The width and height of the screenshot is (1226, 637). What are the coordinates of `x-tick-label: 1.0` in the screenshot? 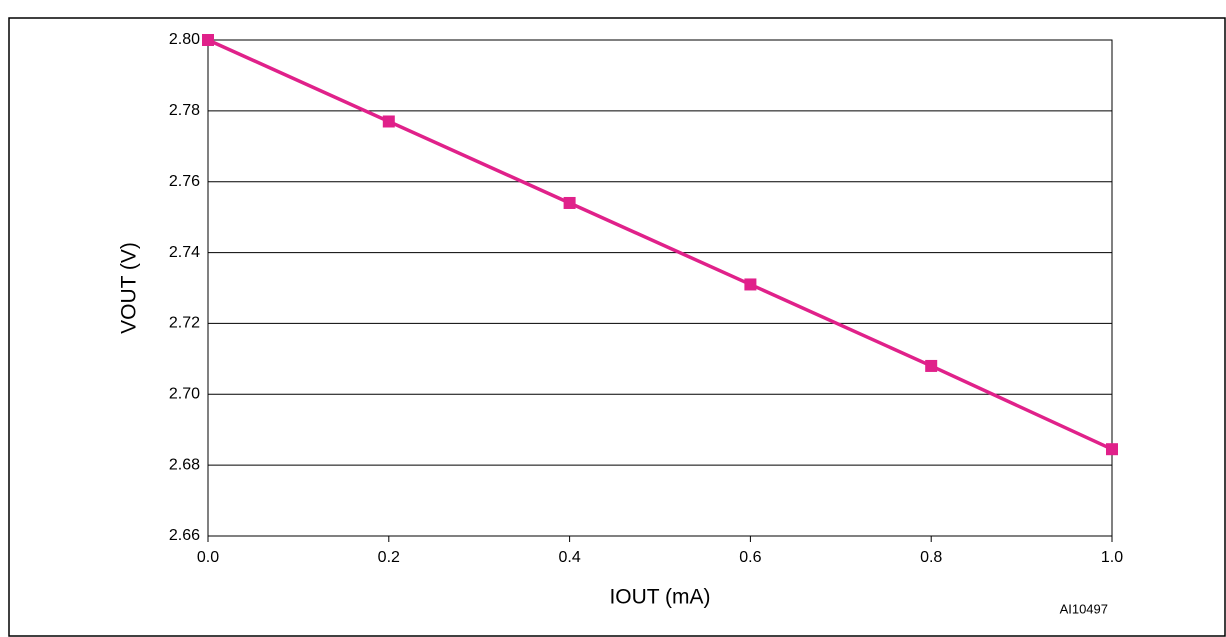 It's located at (1112, 557).